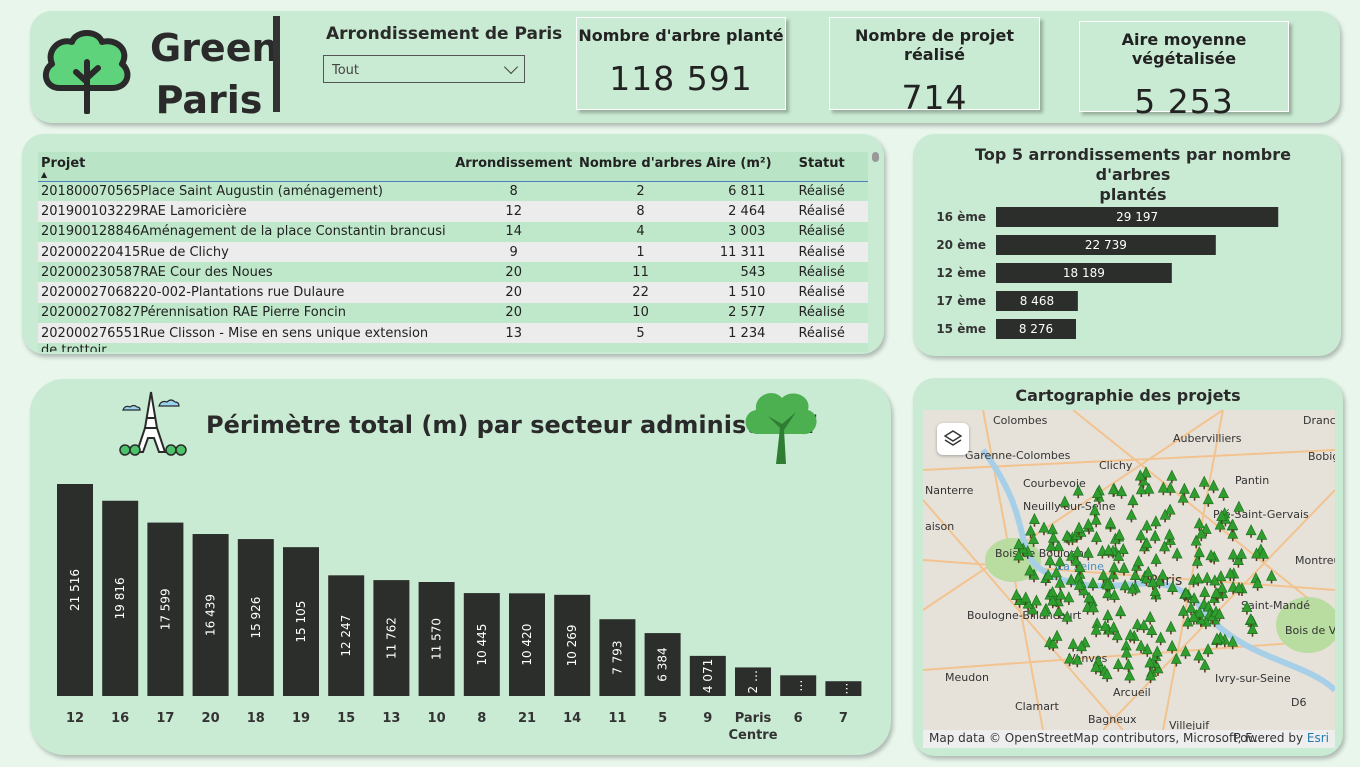 This screenshot has width=1360, height=767. What do you see at coordinates (953, 439) in the screenshot?
I see `layers-button` at bounding box center [953, 439].